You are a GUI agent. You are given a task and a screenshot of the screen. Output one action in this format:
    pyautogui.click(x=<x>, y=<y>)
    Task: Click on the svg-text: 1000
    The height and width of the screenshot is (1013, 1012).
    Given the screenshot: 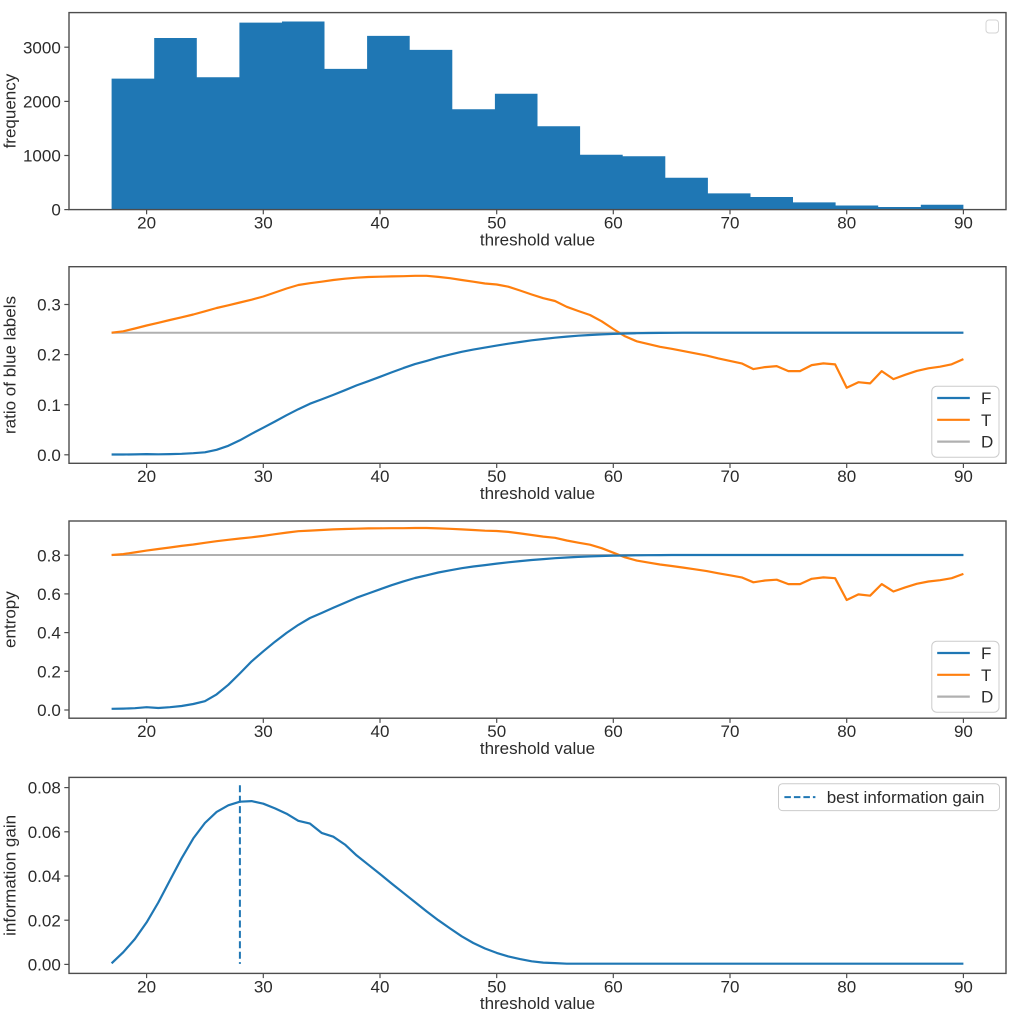 What is the action you would take?
    pyautogui.click(x=42, y=156)
    